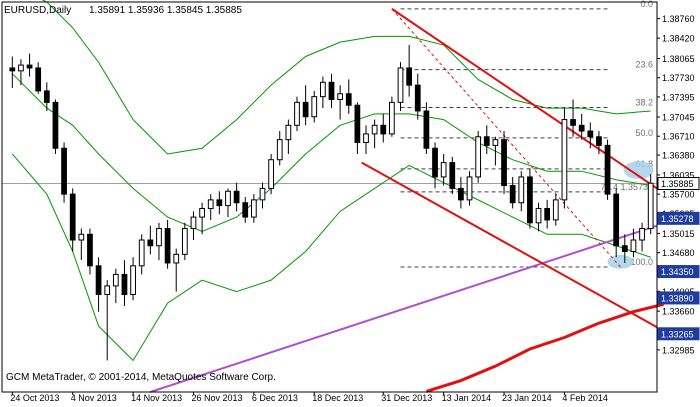  What do you see at coordinates (678, 78) in the screenshot?
I see `y-tick-label: 1.37730` at bounding box center [678, 78].